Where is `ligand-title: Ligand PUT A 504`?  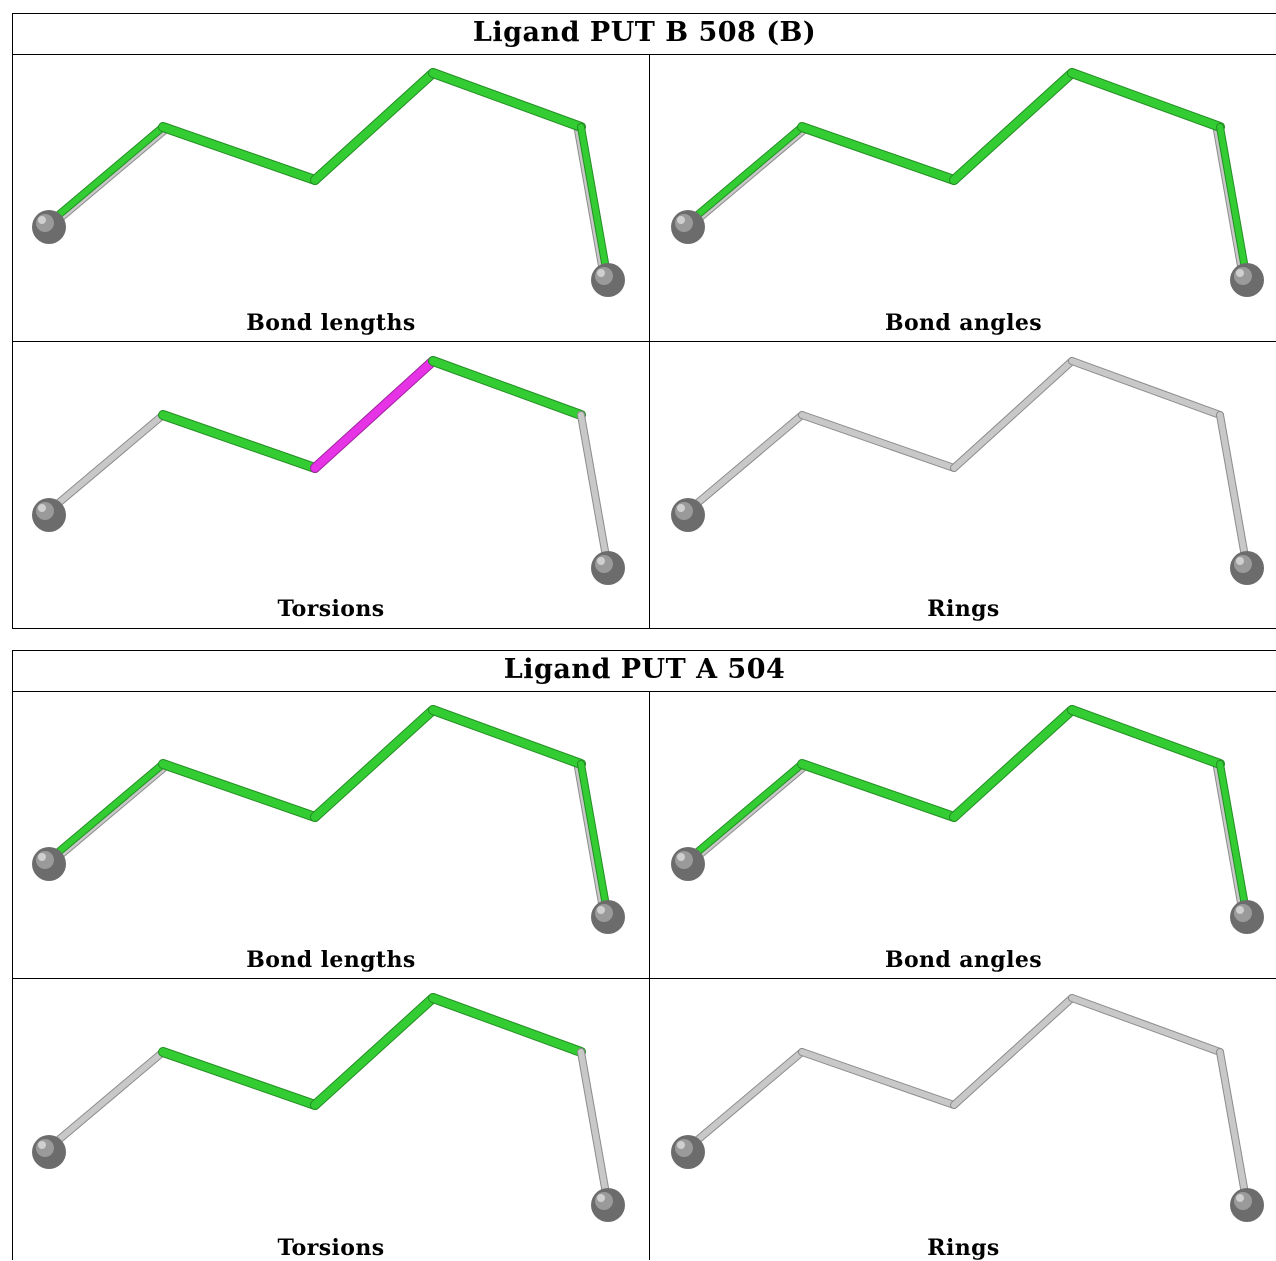 ligand-title: Ligand PUT A 504 is located at coordinates (644, 671).